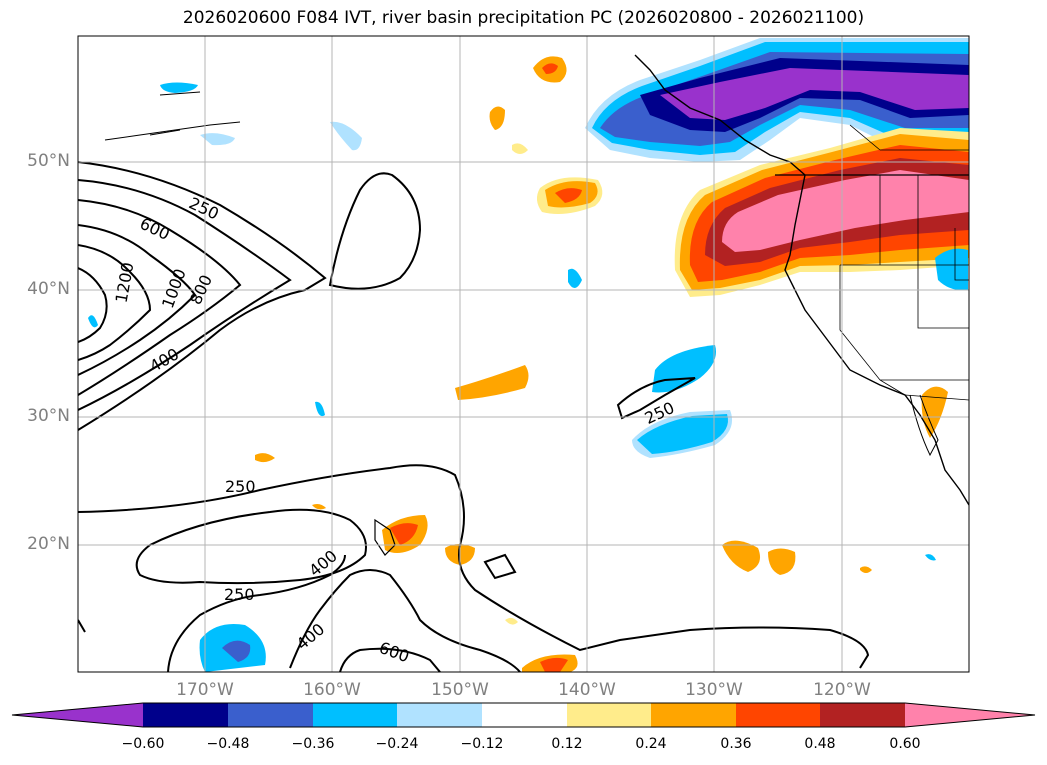 The image size is (1047, 765). Describe the element at coordinates (397, 744) in the screenshot. I see `colorbar-tick: −0.24` at that location.